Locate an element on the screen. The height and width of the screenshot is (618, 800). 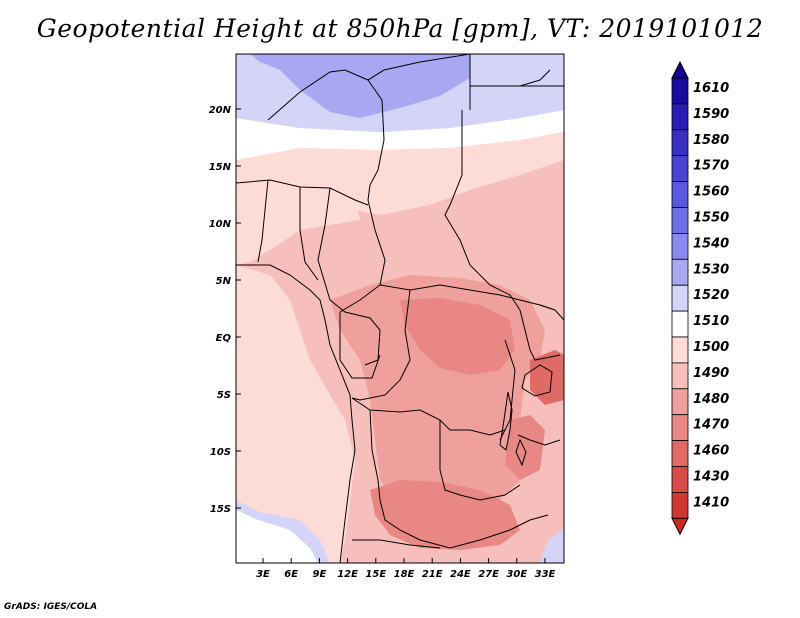
lon-tick-label: 12E is located at coordinates (347, 574).